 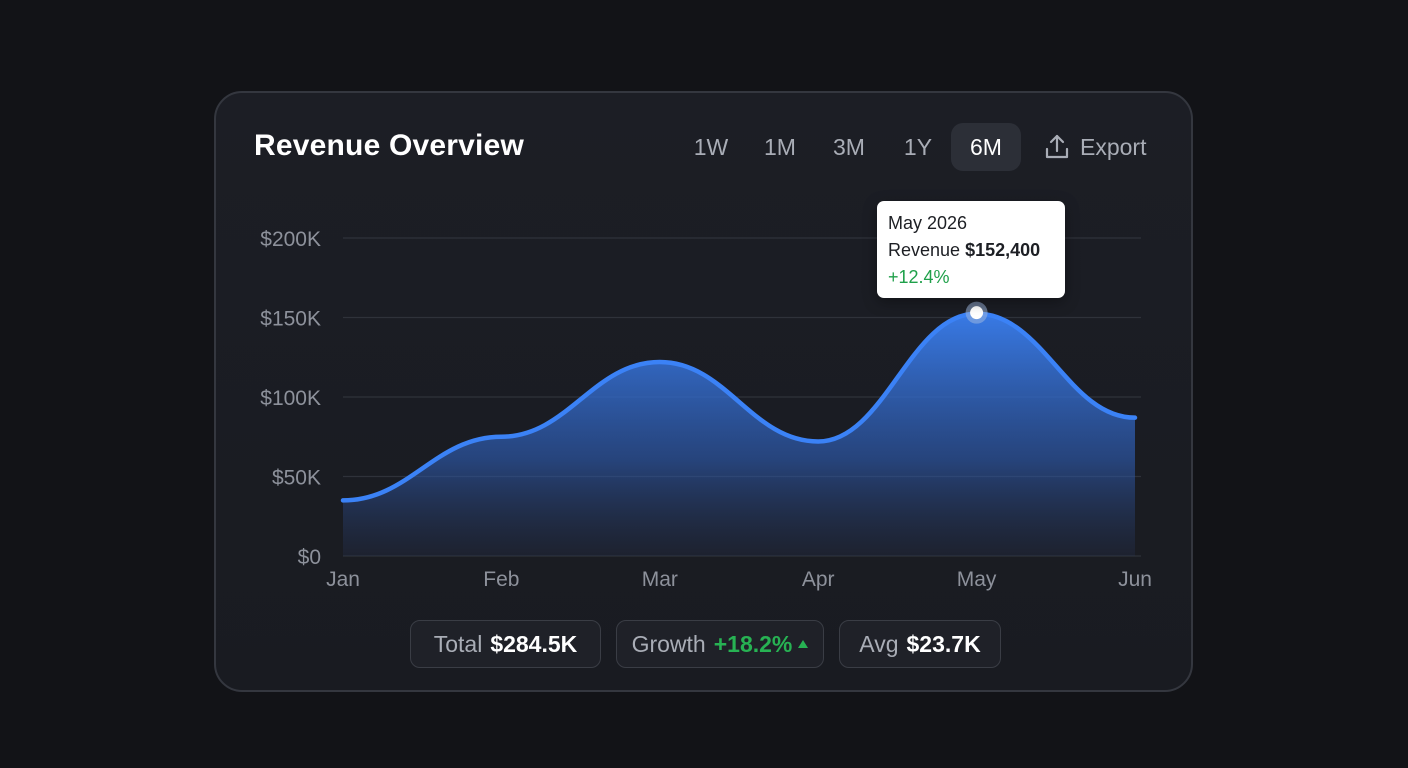 I want to click on x-tick-label: May, so click(x=977, y=579).